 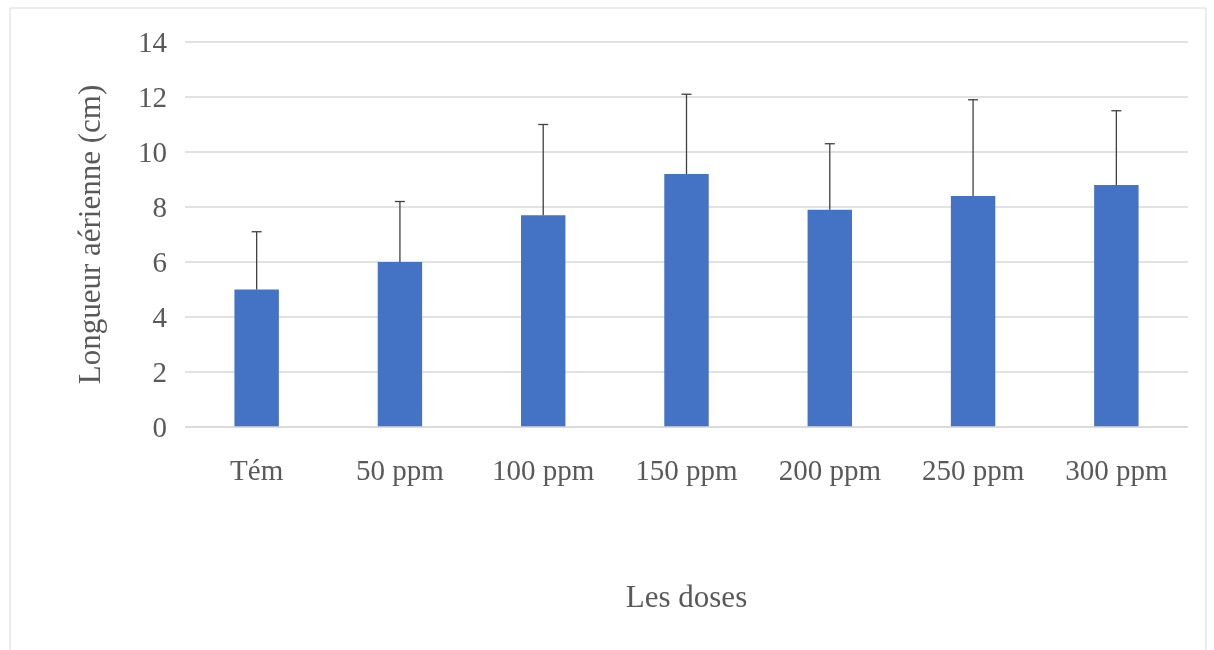 I want to click on y-tick-label: 8, so click(x=159, y=207).